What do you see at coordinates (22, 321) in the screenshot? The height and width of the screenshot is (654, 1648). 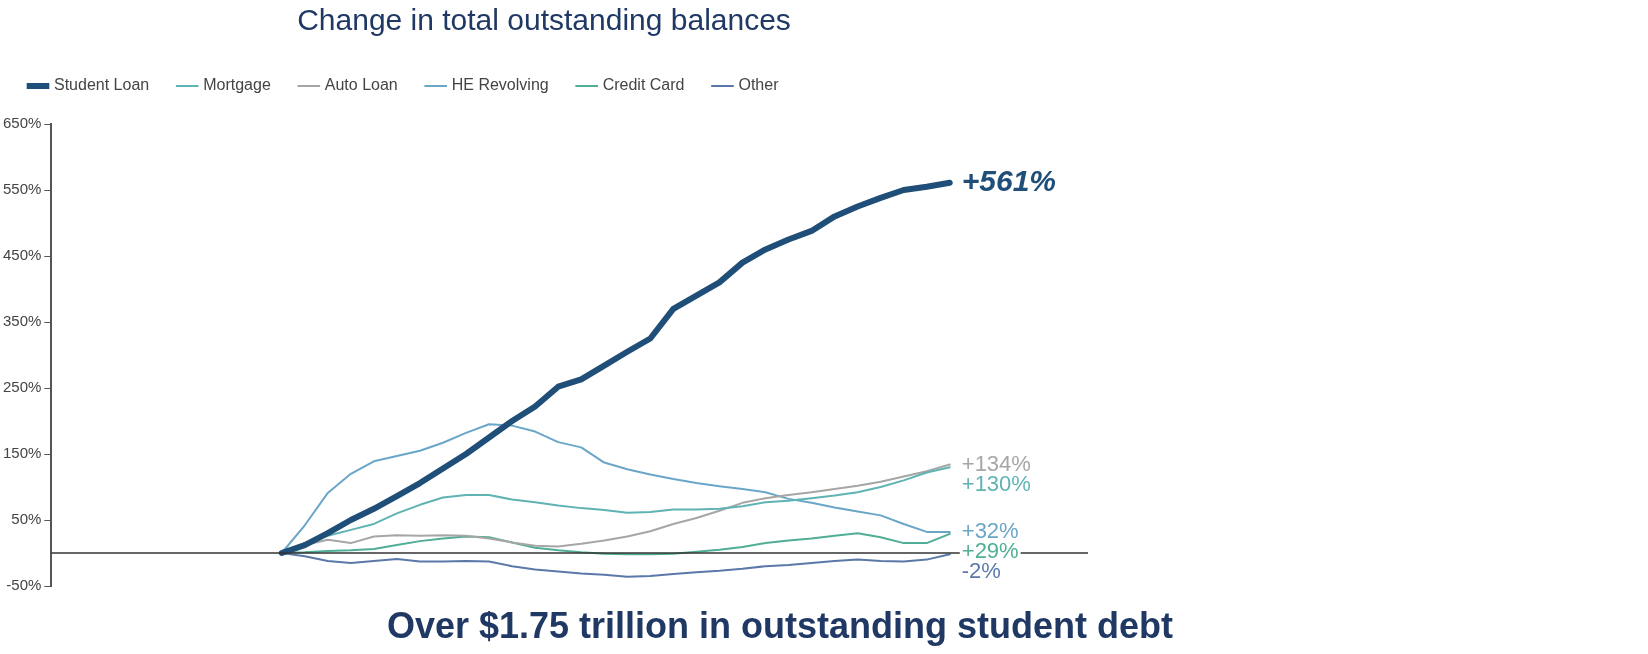 I see `y-tick-label: 350%` at bounding box center [22, 321].